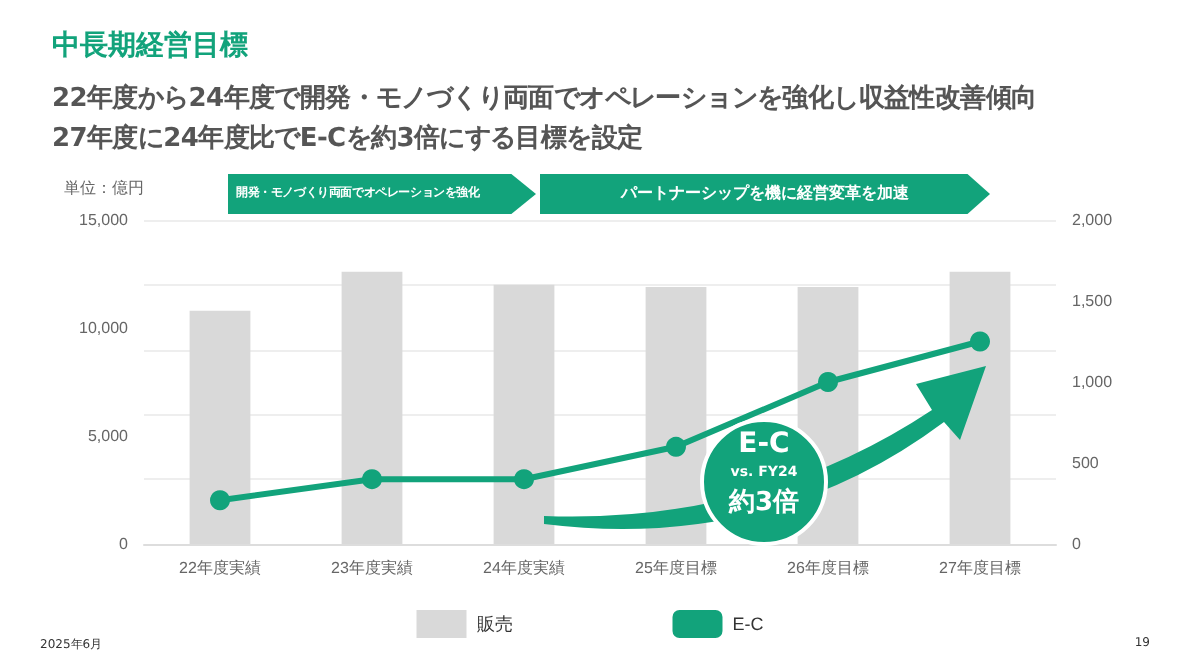 Image resolution: width=1180 pixels, height=664 pixels. Describe the element at coordinates (1093, 220) in the screenshot. I see `y2-tick-label: 2,000` at that location.